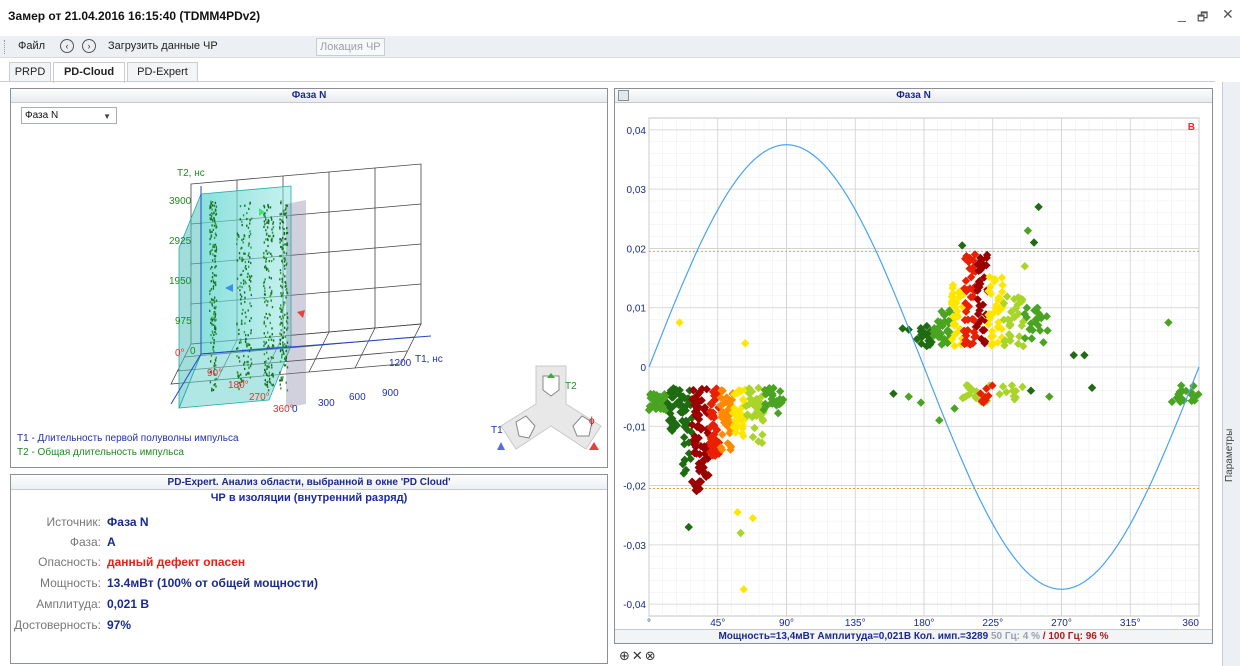 This screenshot has width=1240, height=666. I want to click on phi-view-icon, so click(582, 426).